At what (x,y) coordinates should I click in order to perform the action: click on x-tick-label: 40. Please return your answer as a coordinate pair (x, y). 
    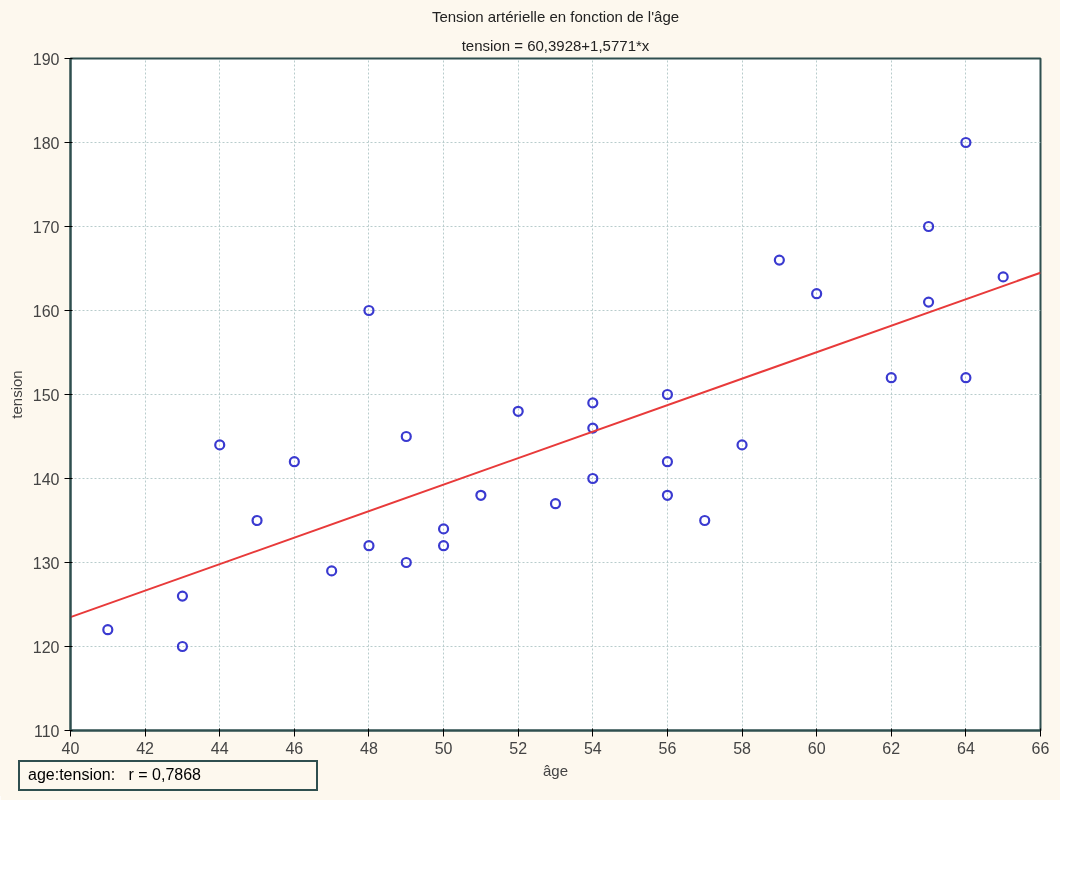
    Looking at the image, I should click on (70, 748).